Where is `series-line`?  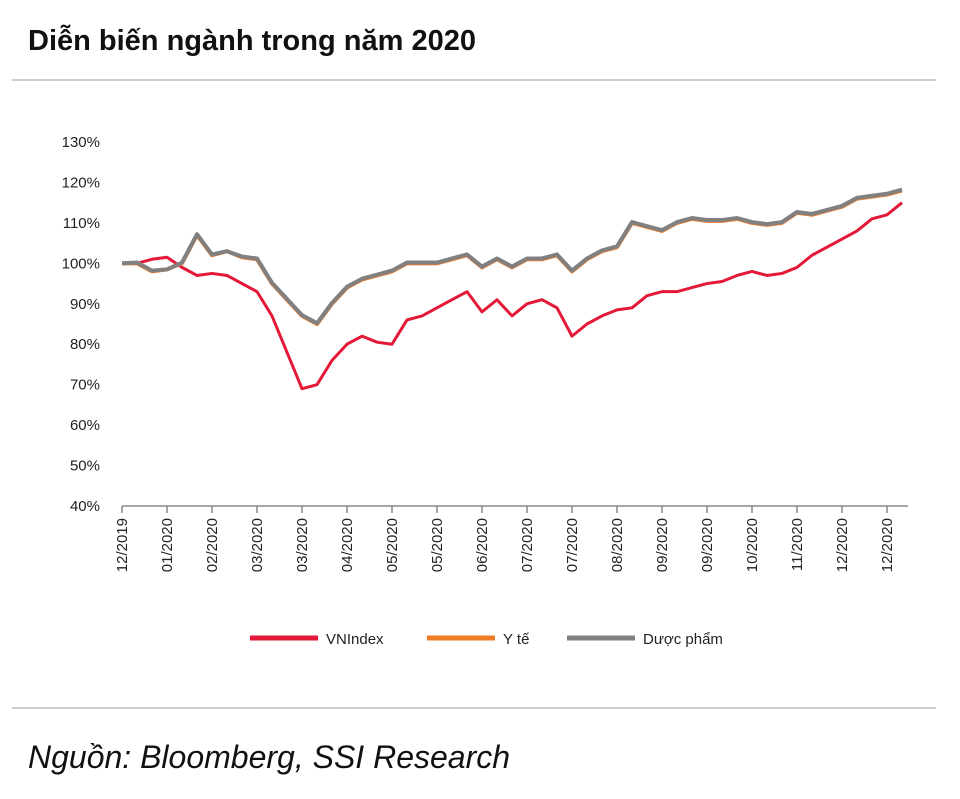 series-line is located at coordinates (512, 256).